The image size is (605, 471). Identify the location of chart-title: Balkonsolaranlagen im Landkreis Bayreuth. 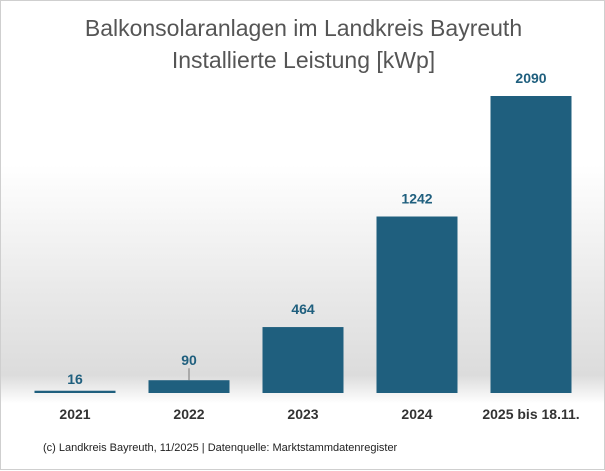
(303, 28).